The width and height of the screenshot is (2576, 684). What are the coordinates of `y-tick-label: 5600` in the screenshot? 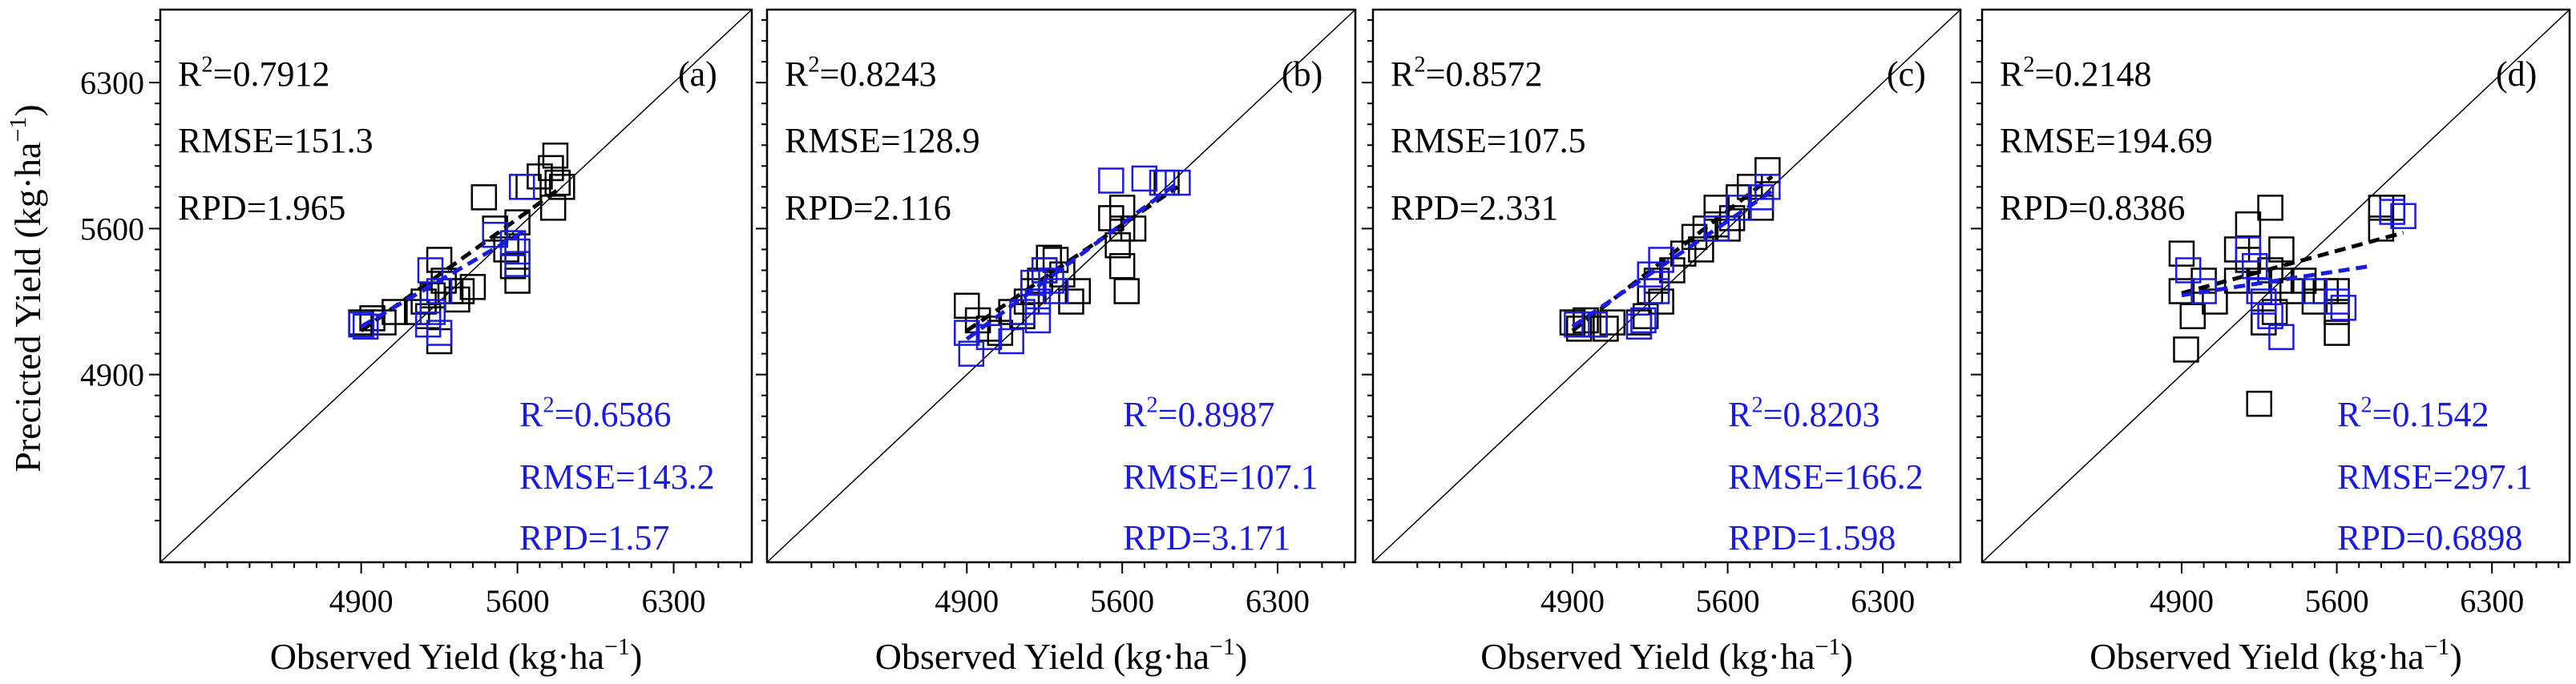 It's located at (112, 229).